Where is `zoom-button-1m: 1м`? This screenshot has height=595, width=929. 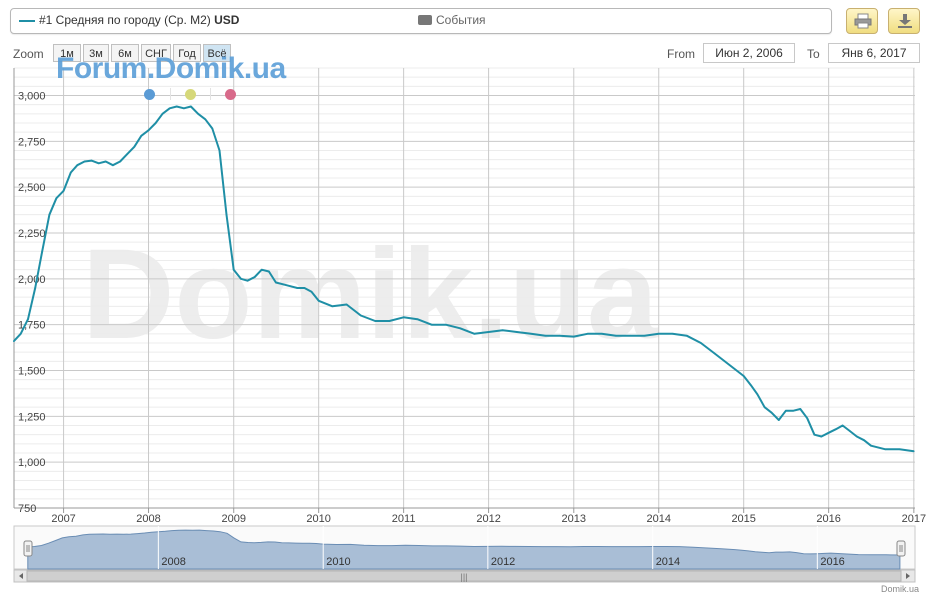
zoom-button-1m: 1м is located at coordinates (67, 53).